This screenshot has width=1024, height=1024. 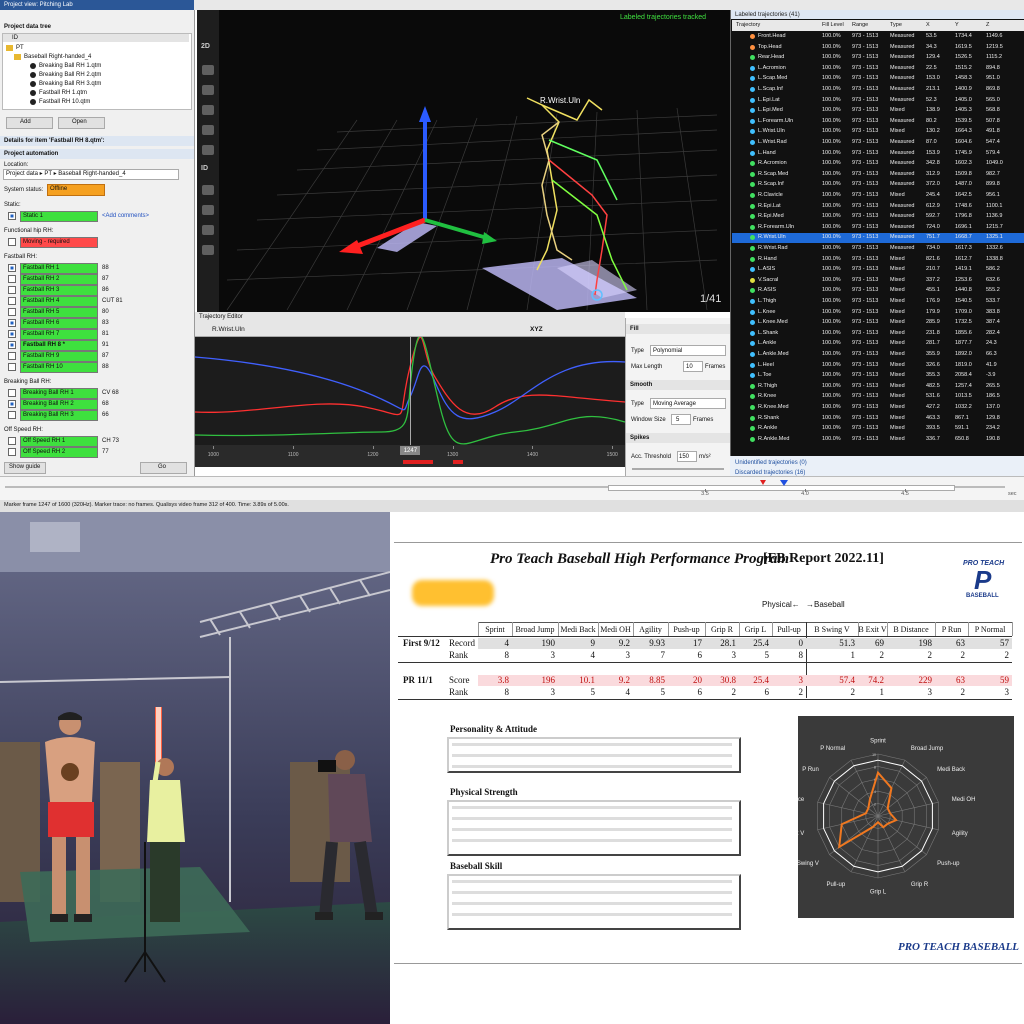 I want to click on item-comment: 80, so click(x=105, y=312).